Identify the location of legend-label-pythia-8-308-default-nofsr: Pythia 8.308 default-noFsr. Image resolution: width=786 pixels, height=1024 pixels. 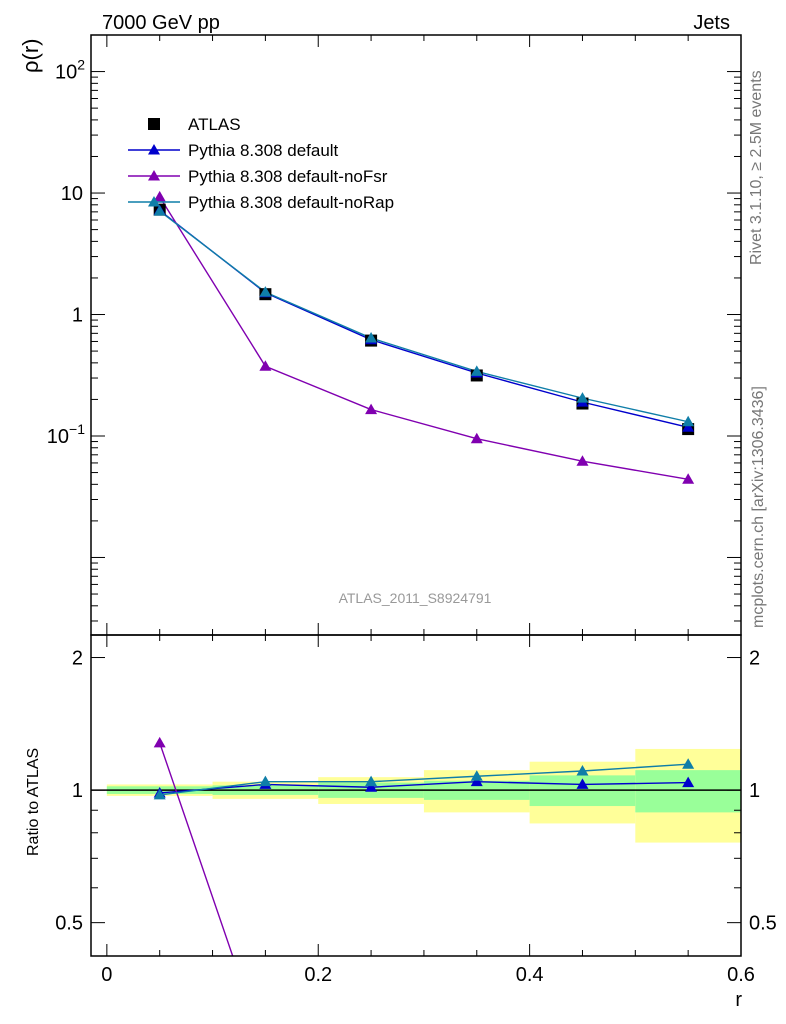
(288, 176).